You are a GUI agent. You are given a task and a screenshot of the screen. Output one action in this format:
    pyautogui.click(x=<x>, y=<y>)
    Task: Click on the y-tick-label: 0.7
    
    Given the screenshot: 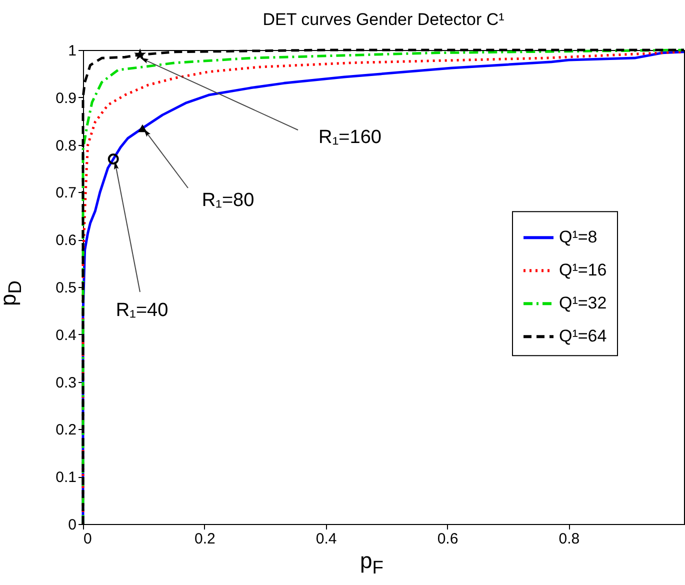 What is the action you would take?
    pyautogui.click(x=66, y=193)
    